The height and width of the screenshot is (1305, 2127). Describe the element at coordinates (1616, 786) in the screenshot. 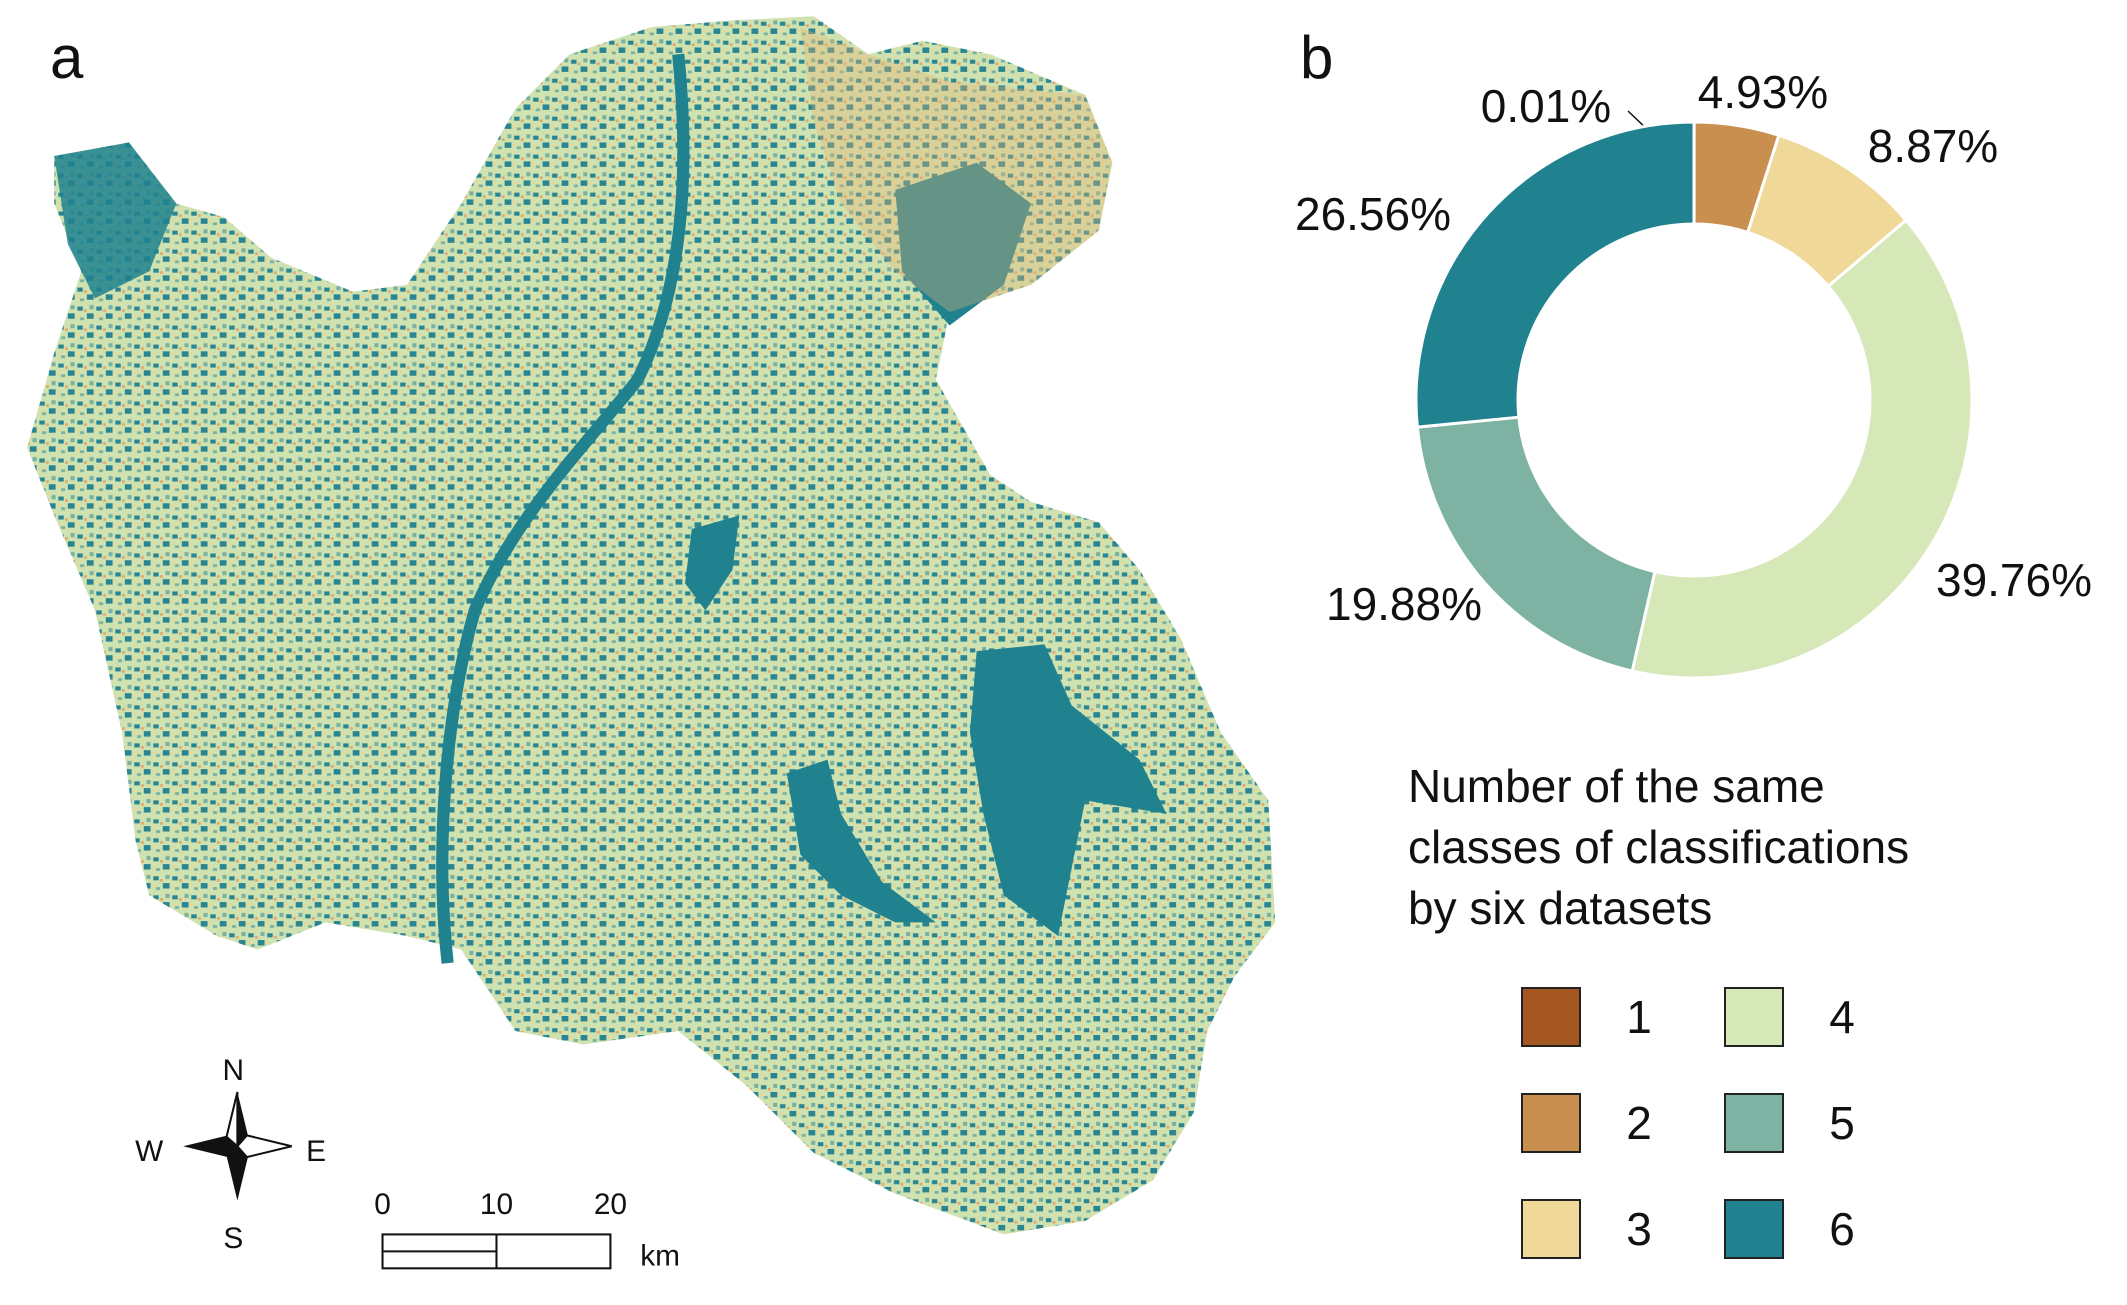

I see `legend-title: Number of the same` at that location.